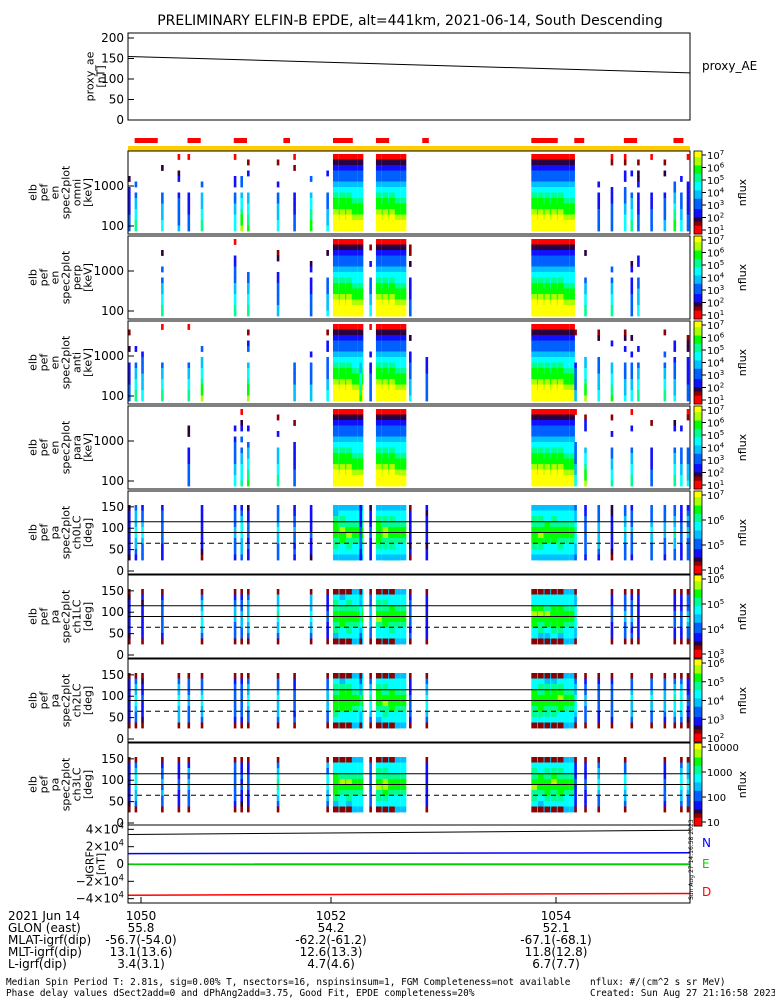 The height and width of the screenshot is (1000, 775). Describe the element at coordinates (108, 356) in the screenshot. I see `panel-tick-label: 1000` at that location.